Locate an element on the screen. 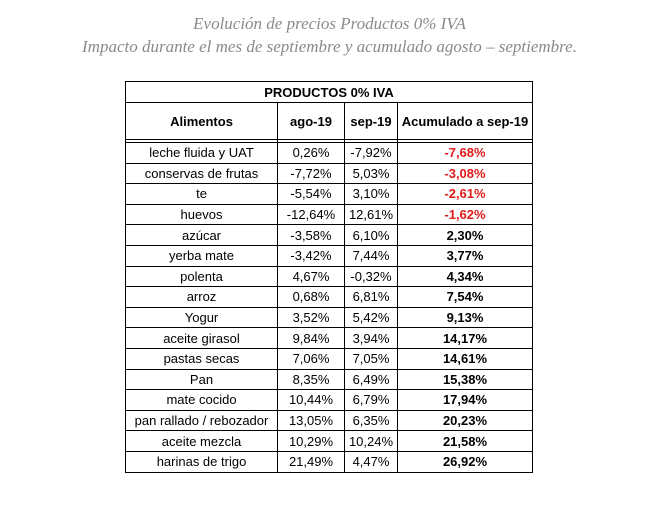  document-title: Evolución de precios Productos 0% IVA is located at coordinates (329, 23).